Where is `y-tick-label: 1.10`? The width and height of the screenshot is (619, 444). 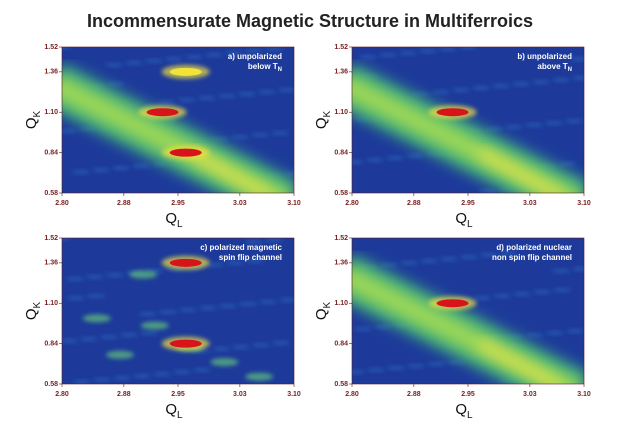
y-tick-label: 1.10 is located at coordinates (341, 303).